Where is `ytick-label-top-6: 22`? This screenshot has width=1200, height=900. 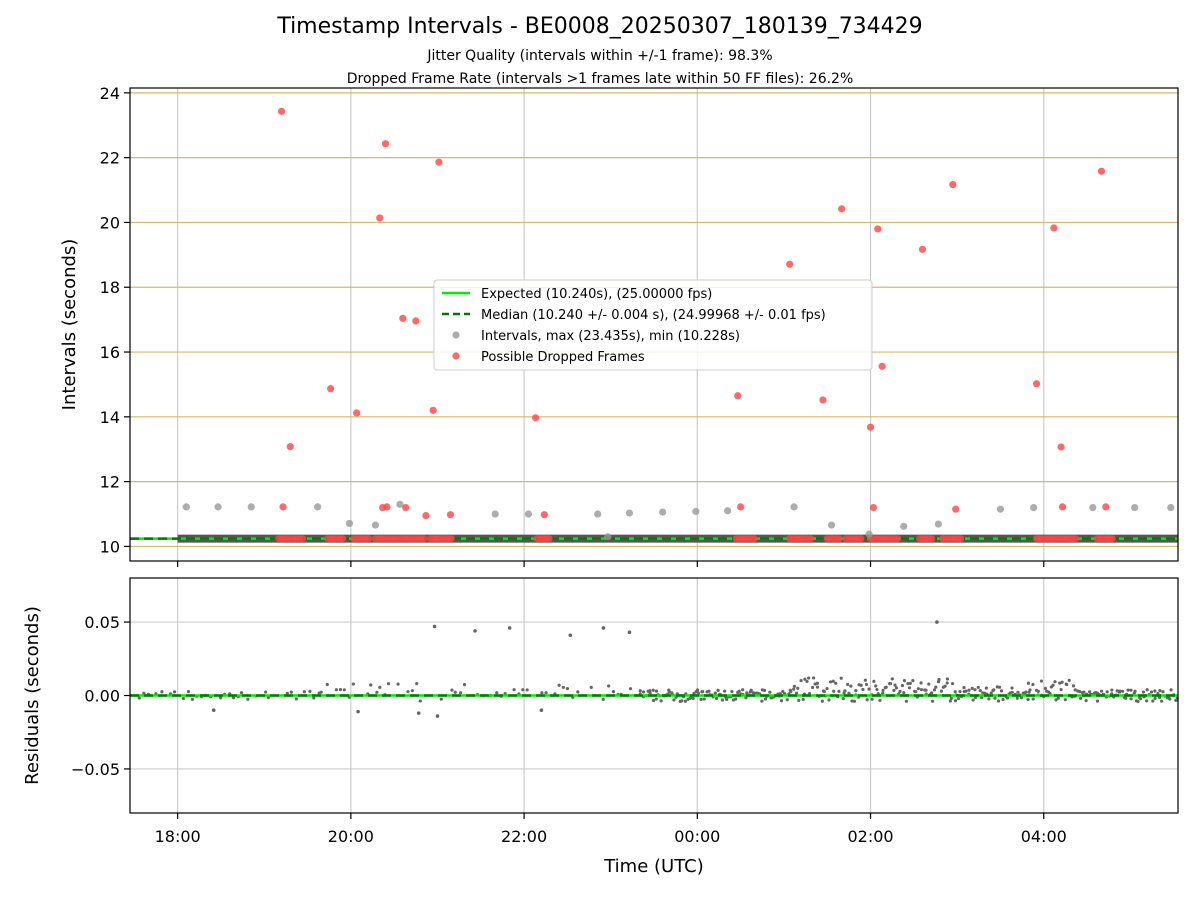
ytick-label-top-6: 22 is located at coordinates (110, 158).